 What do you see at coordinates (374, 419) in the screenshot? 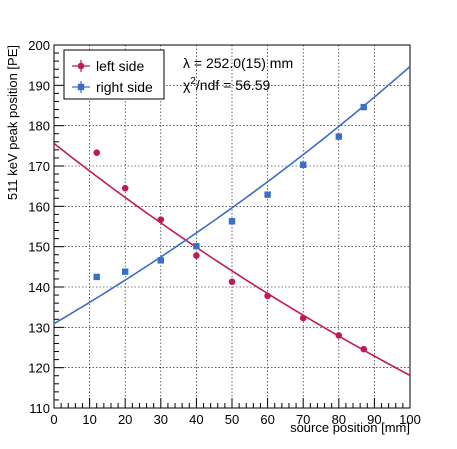
I see `x-tick-label: 90` at bounding box center [374, 419].